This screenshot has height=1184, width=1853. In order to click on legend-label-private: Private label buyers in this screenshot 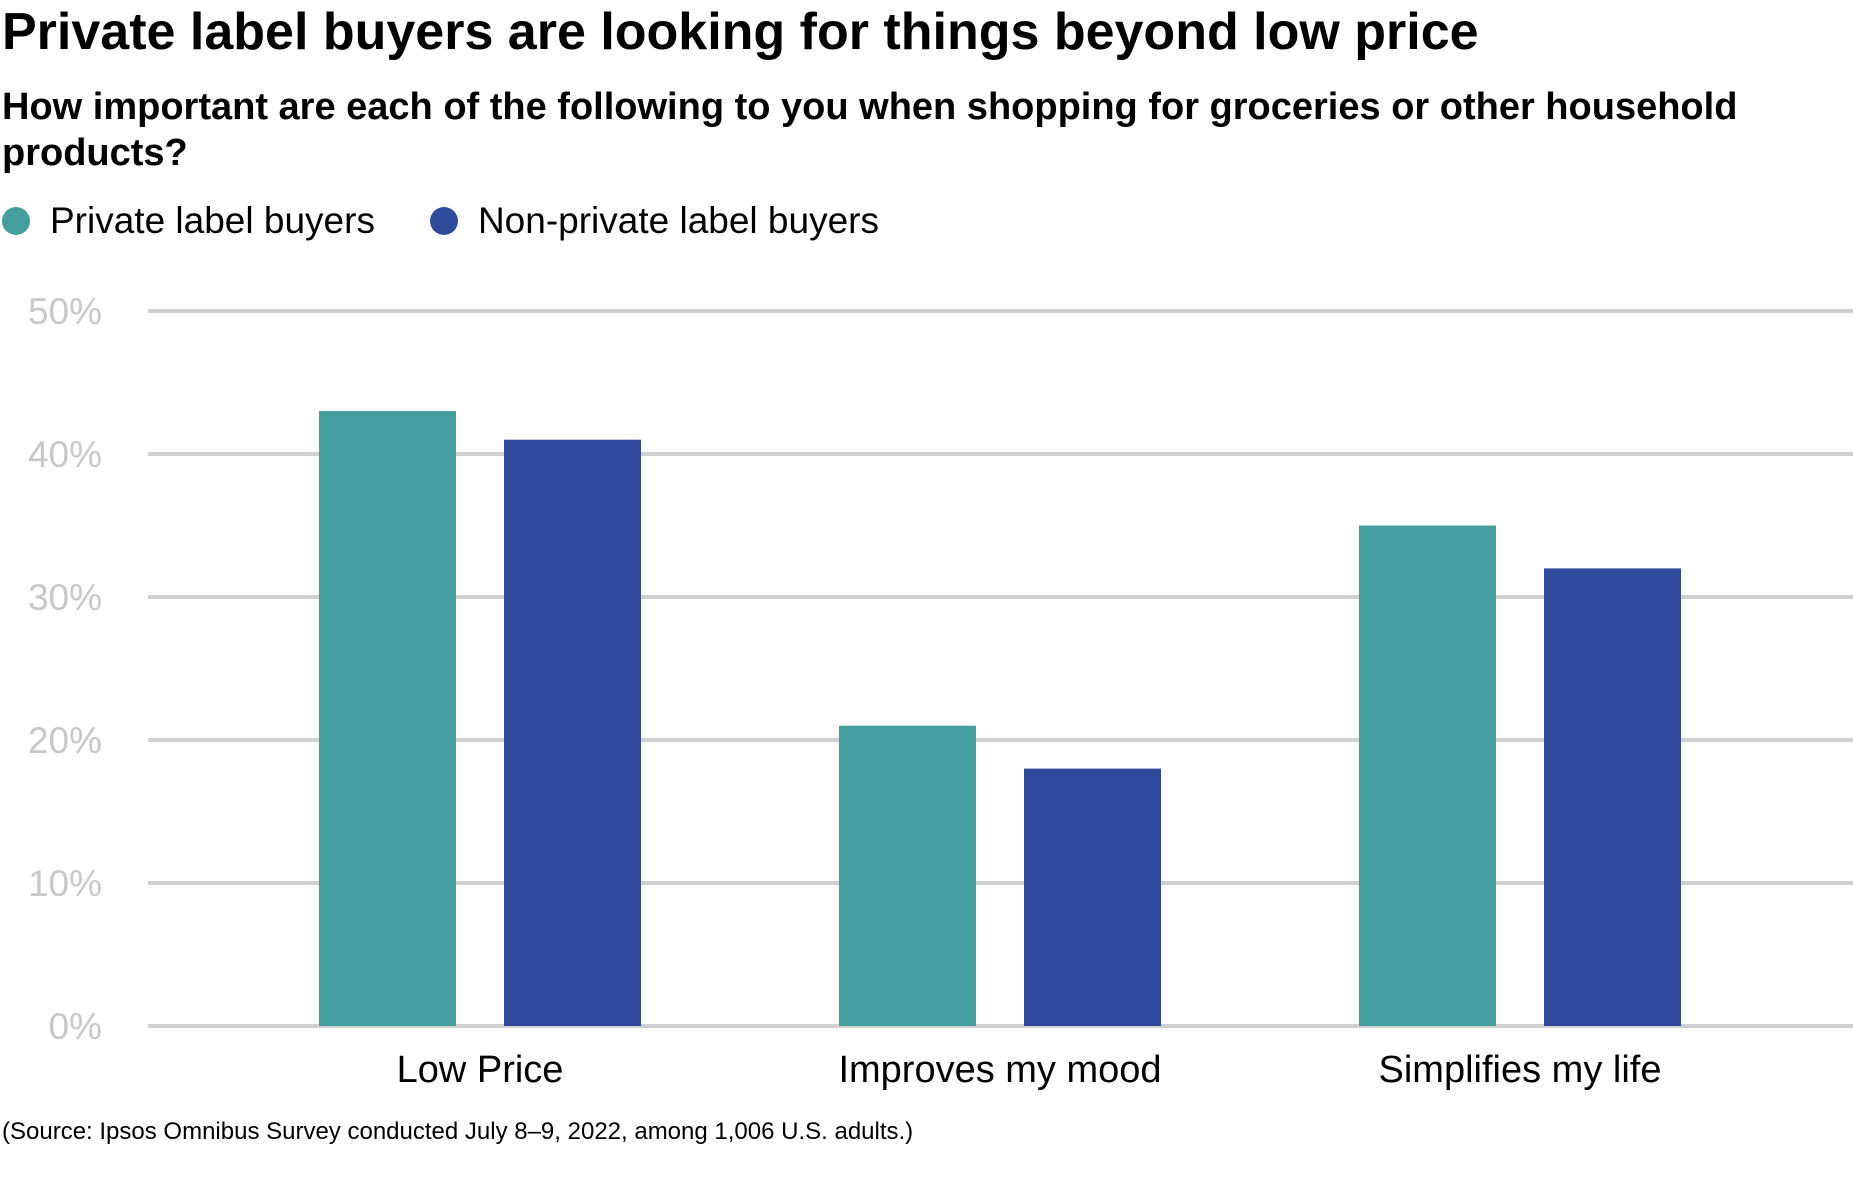, I will do `click(212, 220)`.